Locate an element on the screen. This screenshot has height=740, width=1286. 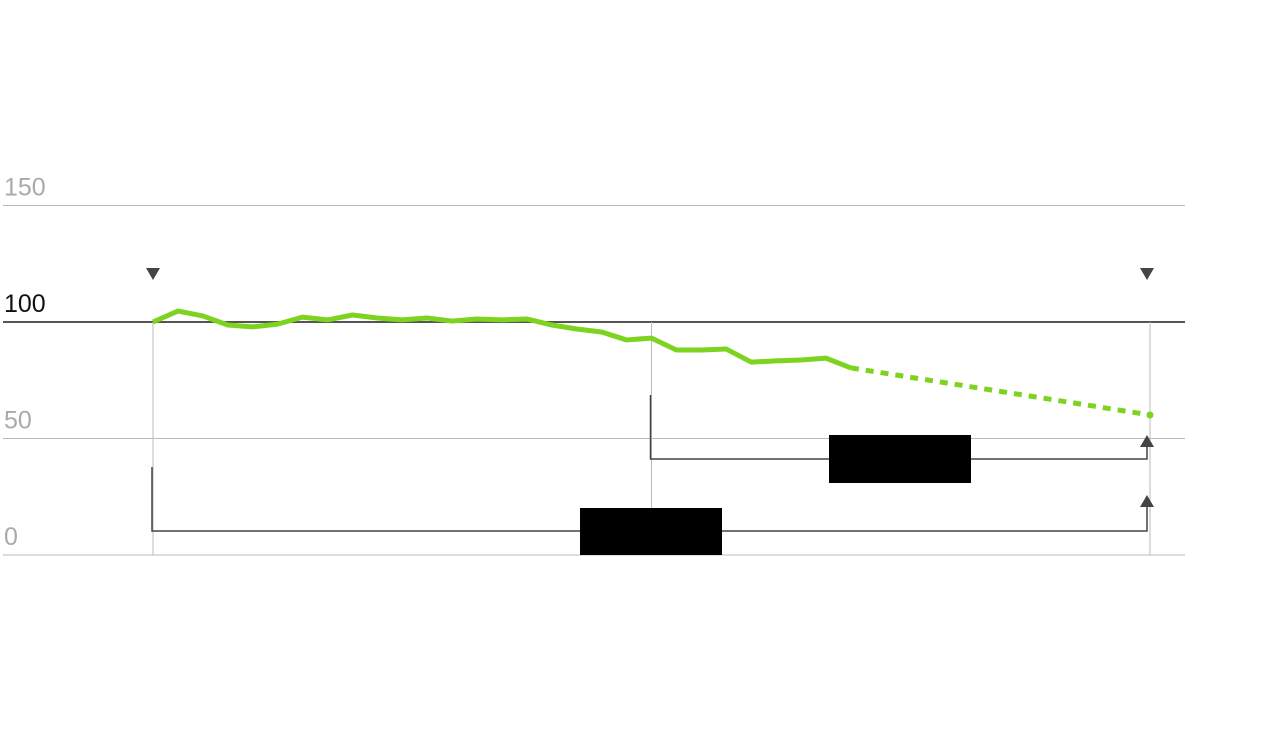
projection-line is located at coordinates (1000, 391).